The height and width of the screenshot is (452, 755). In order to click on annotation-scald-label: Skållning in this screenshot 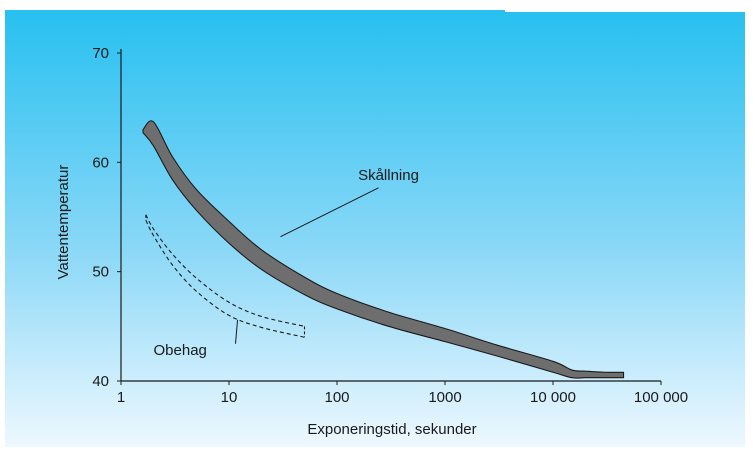, I will do `click(388, 175)`.